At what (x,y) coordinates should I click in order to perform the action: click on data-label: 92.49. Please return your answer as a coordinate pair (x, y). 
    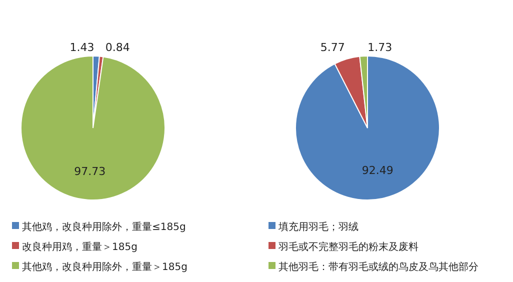
    Looking at the image, I should click on (378, 171).